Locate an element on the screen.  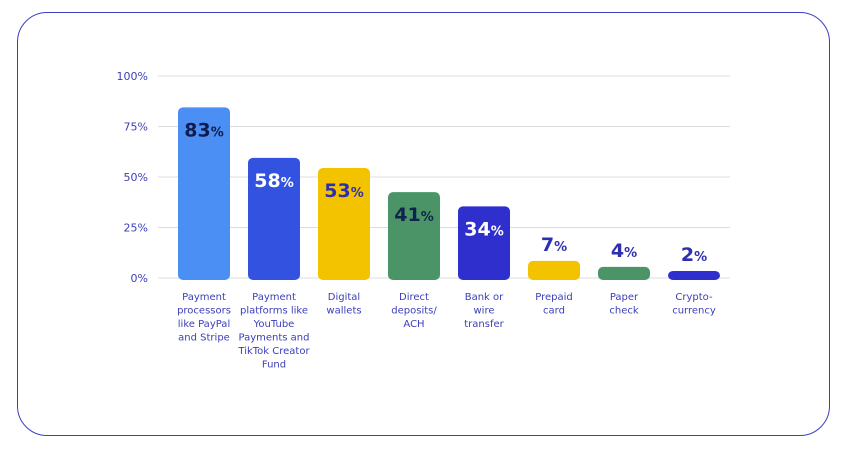
y-tick-label: 50% is located at coordinates (136, 177).